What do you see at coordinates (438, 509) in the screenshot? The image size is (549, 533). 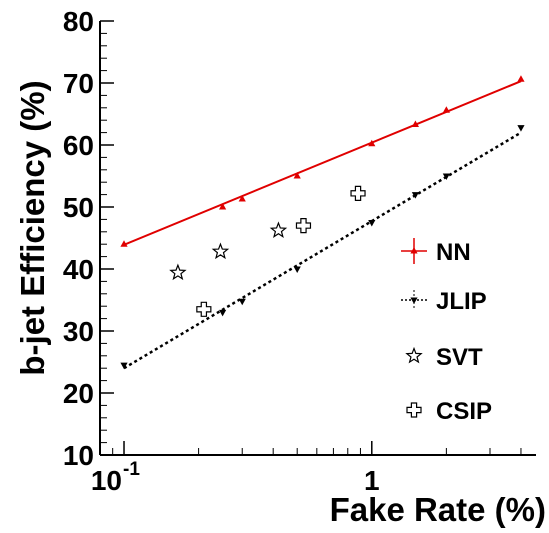 I see `x-axis-title: Fake Rate (%)` at bounding box center [438, 509].